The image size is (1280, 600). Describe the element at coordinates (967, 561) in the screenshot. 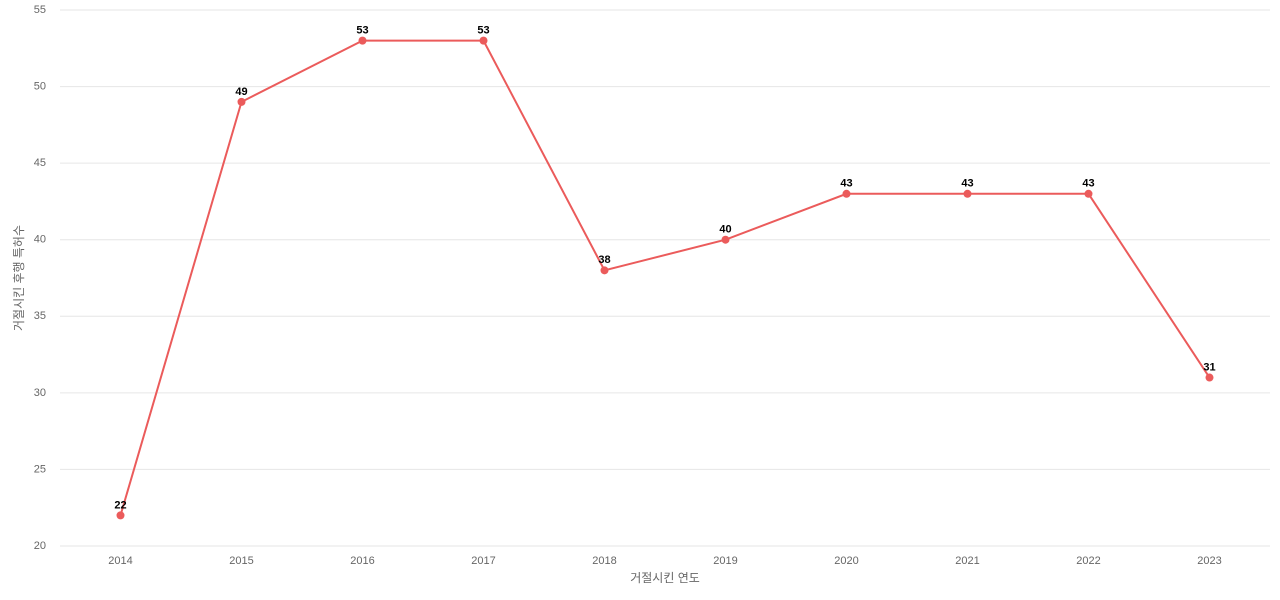

I see `x-tick-label: 2021` at that location.